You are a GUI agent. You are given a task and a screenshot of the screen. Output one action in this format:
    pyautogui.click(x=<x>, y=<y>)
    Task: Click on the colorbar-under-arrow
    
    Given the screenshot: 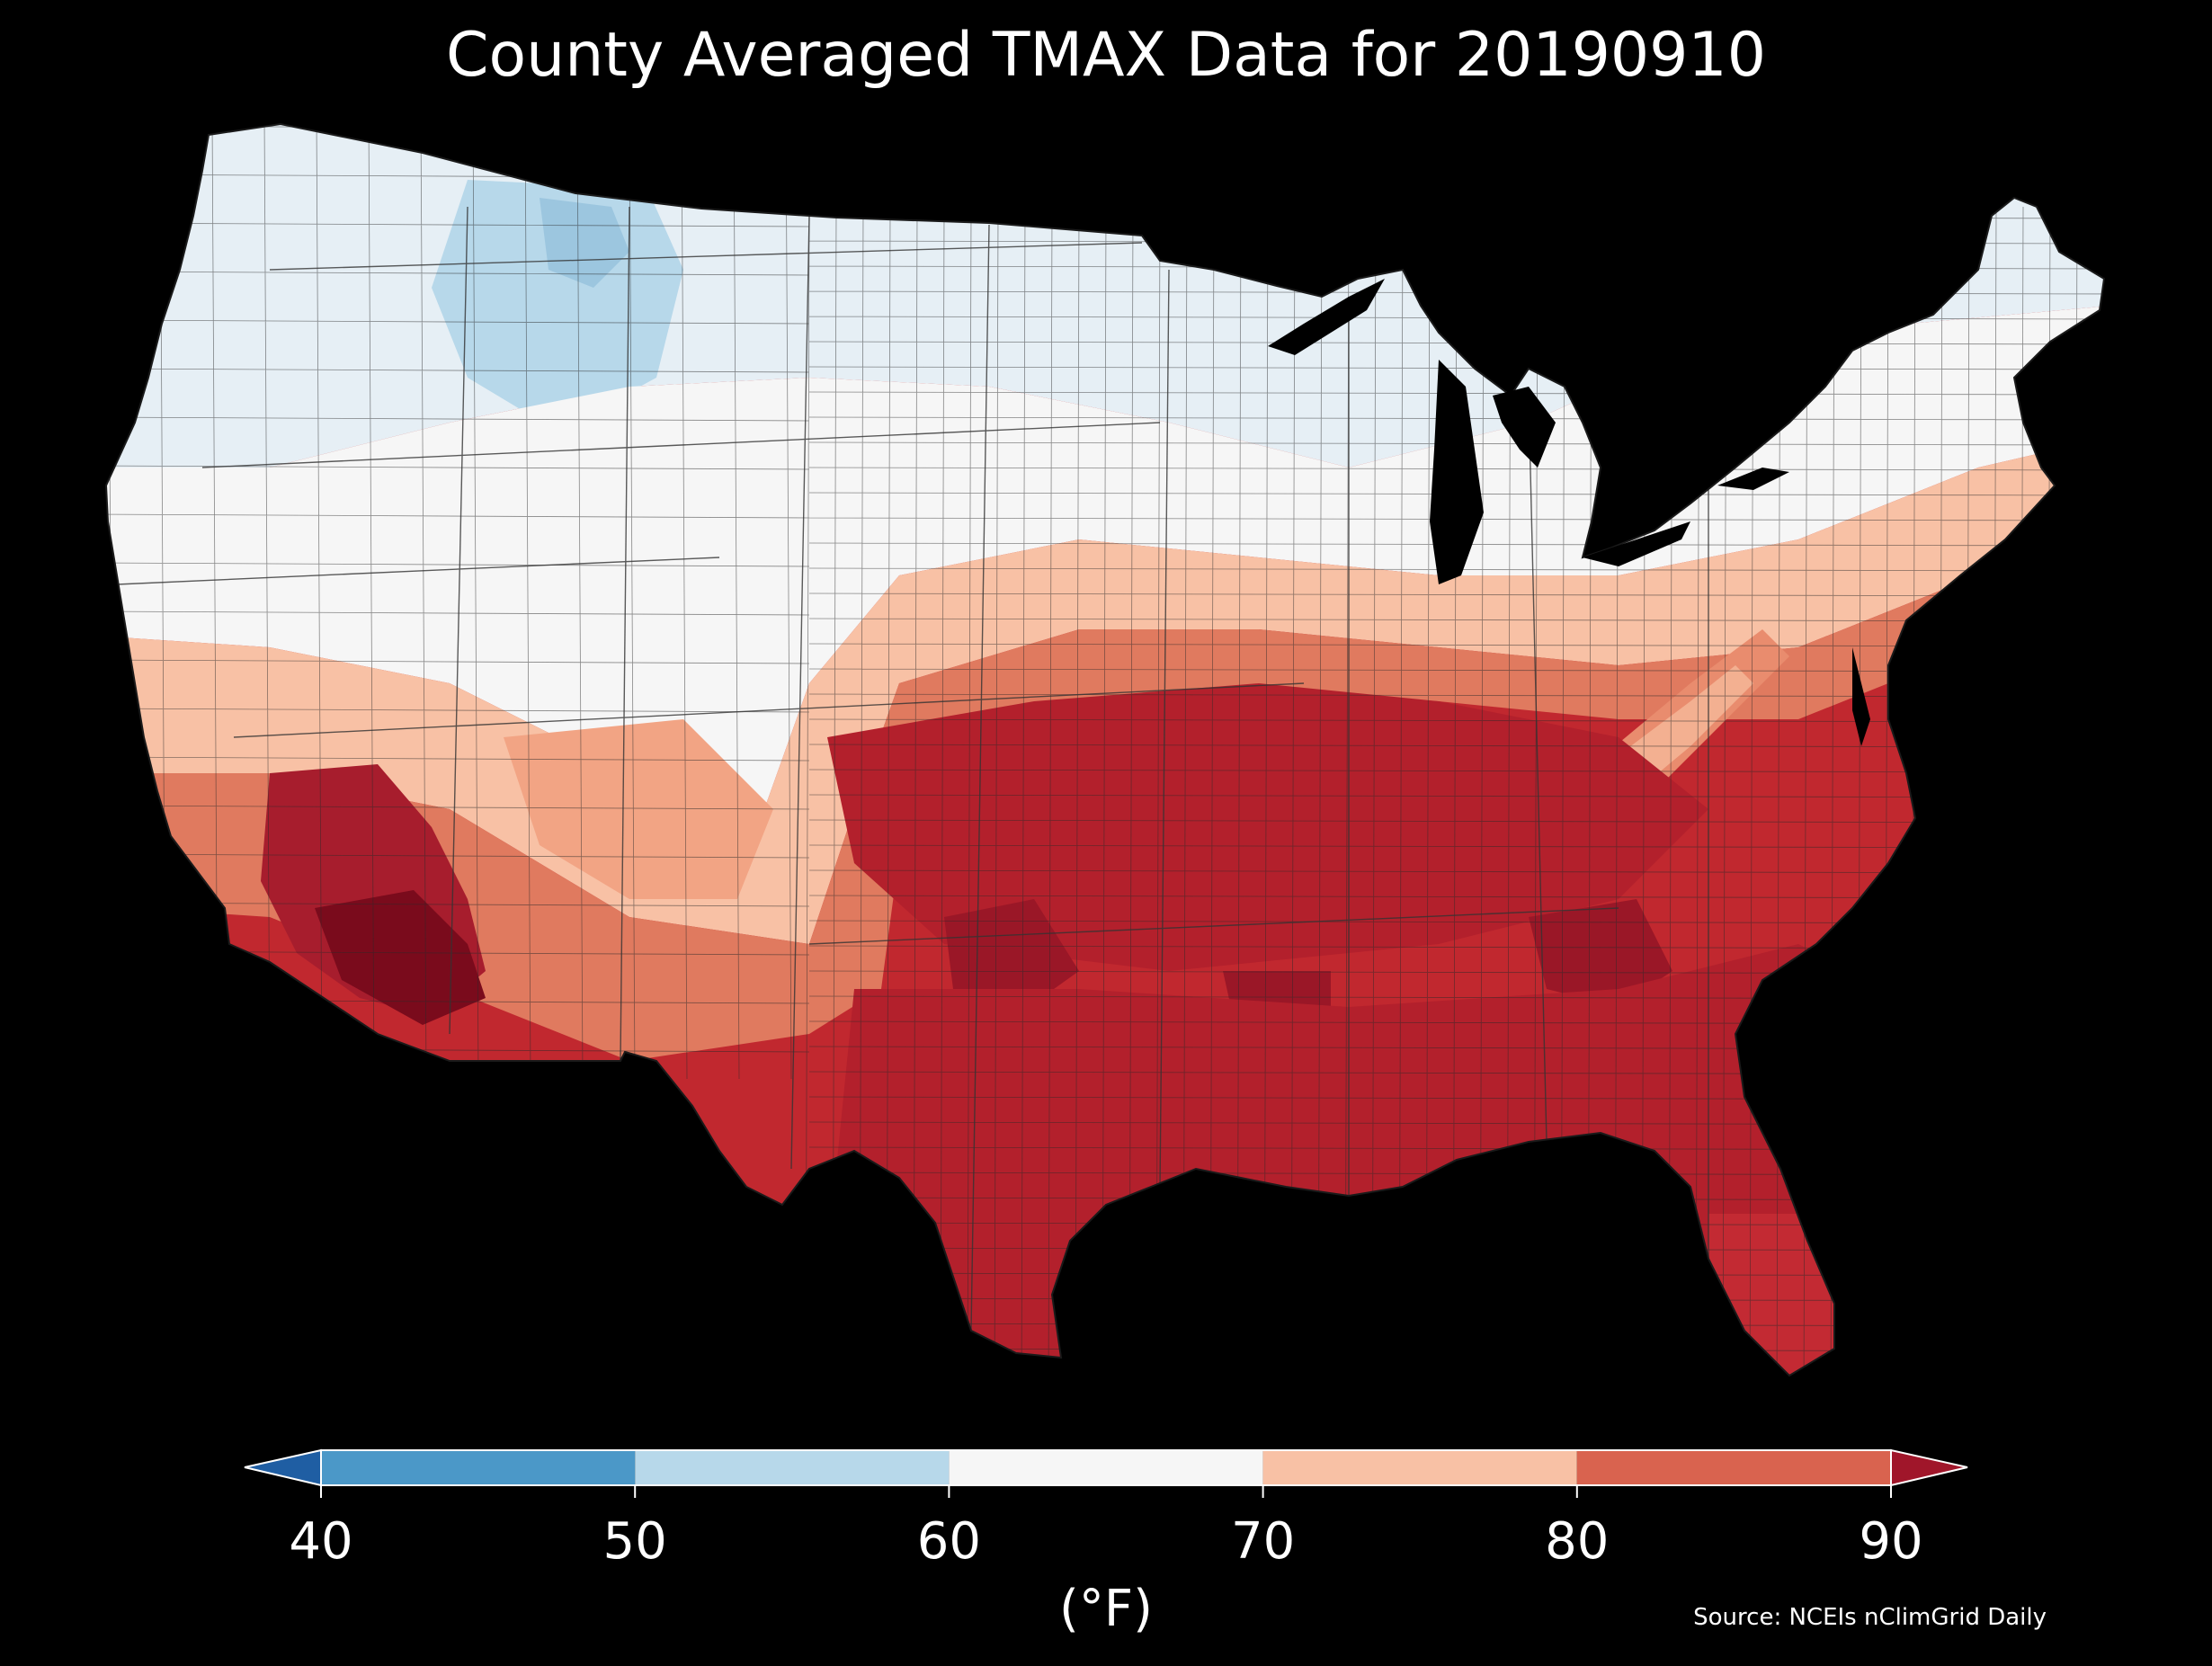 What is the action you would take?
    pyautogui.click(x=283, y=1468)
    